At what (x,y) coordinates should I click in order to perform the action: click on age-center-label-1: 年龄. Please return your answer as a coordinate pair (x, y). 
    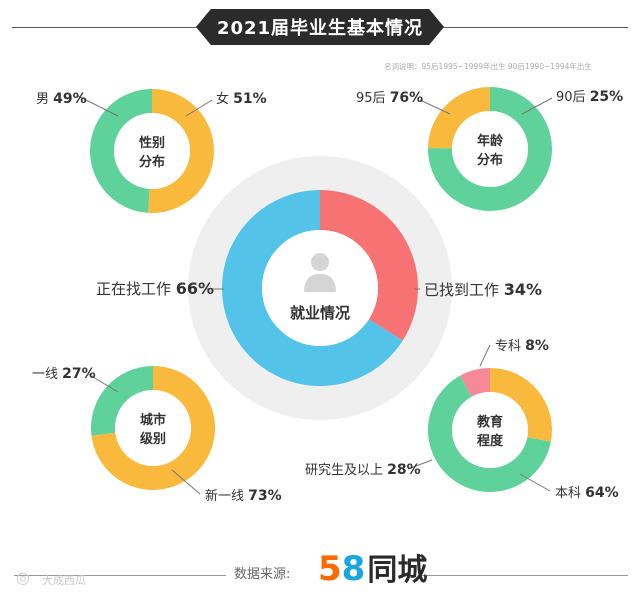
    Looking at the image, I should click on (490, 141).